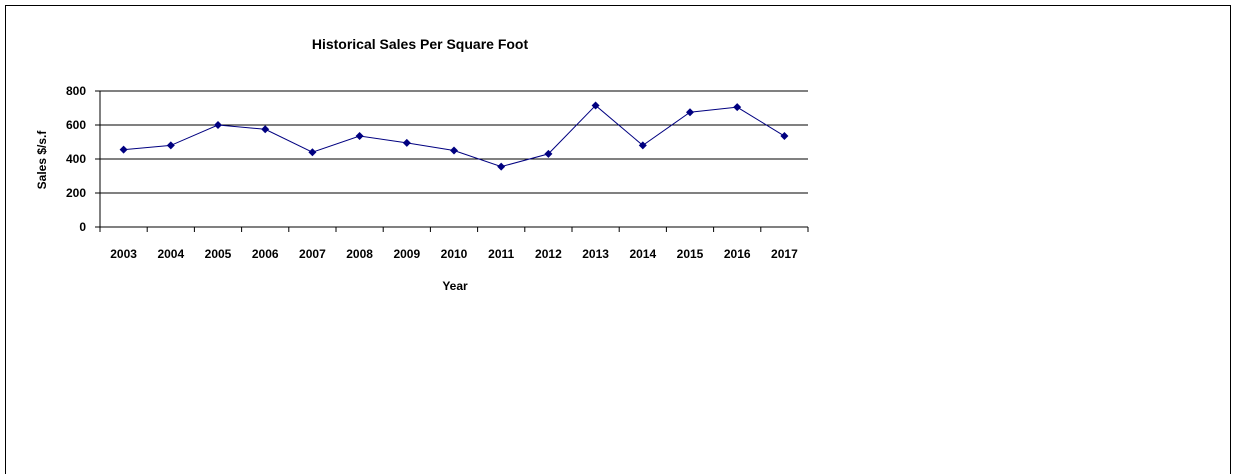 The width and height of the screenshot is (1233, 476). What do you see at coordinates (265, 254) in the screenshot?
I see `x-tick-label: 2006` at bounding box center [265, 254].